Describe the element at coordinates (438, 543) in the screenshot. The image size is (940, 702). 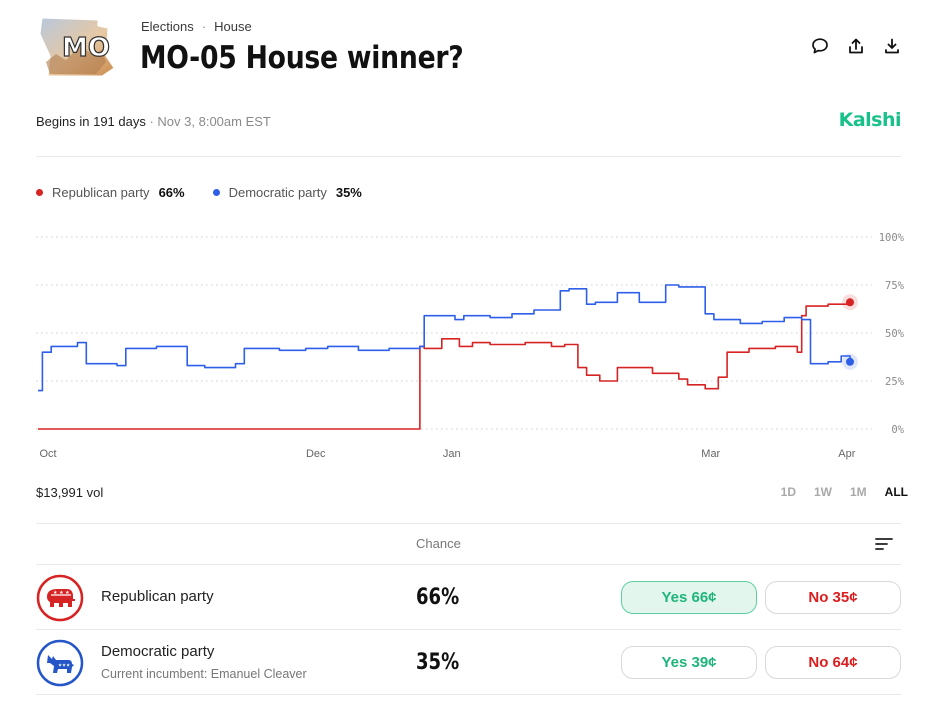
I see `chance-column-header: Chance` at that location.